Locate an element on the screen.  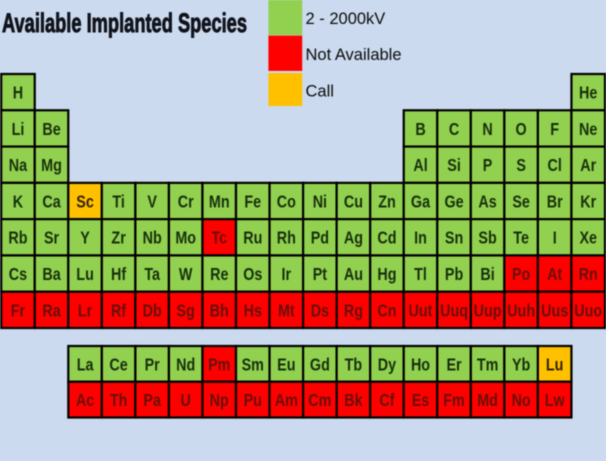
svg-text: Eu is located at coordinates (286, 365).